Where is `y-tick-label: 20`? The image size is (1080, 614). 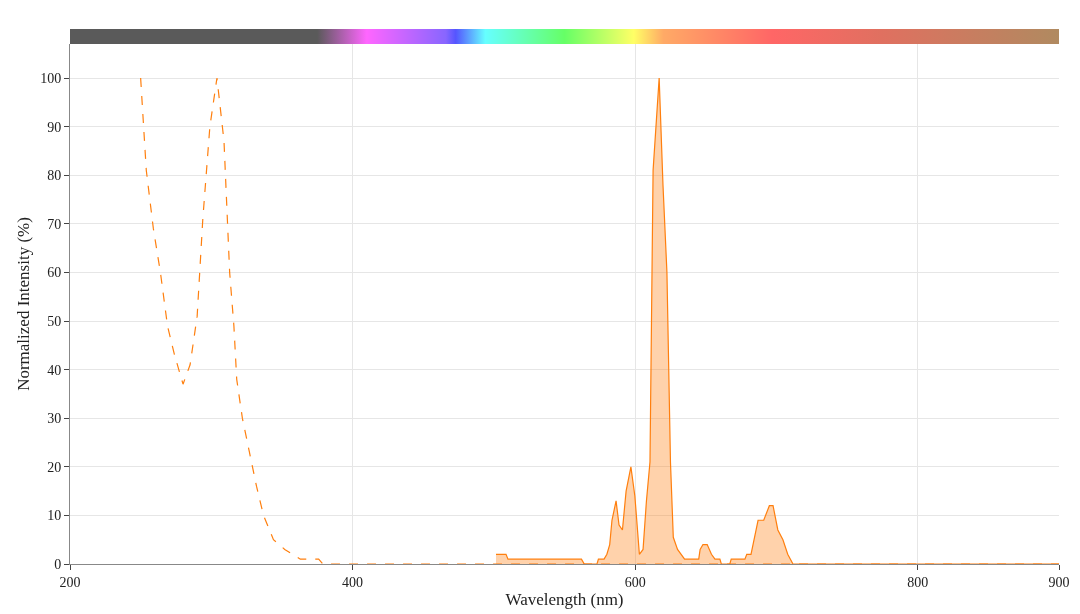 y-tick-label: 20 is located at coordinates (54, 467).